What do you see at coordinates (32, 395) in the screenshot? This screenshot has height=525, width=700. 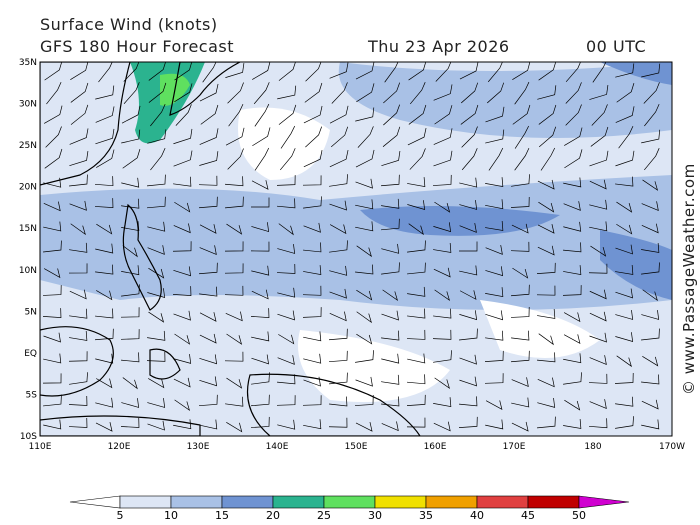 I see `lat-label: 5S` at bounding box center [32, 395].